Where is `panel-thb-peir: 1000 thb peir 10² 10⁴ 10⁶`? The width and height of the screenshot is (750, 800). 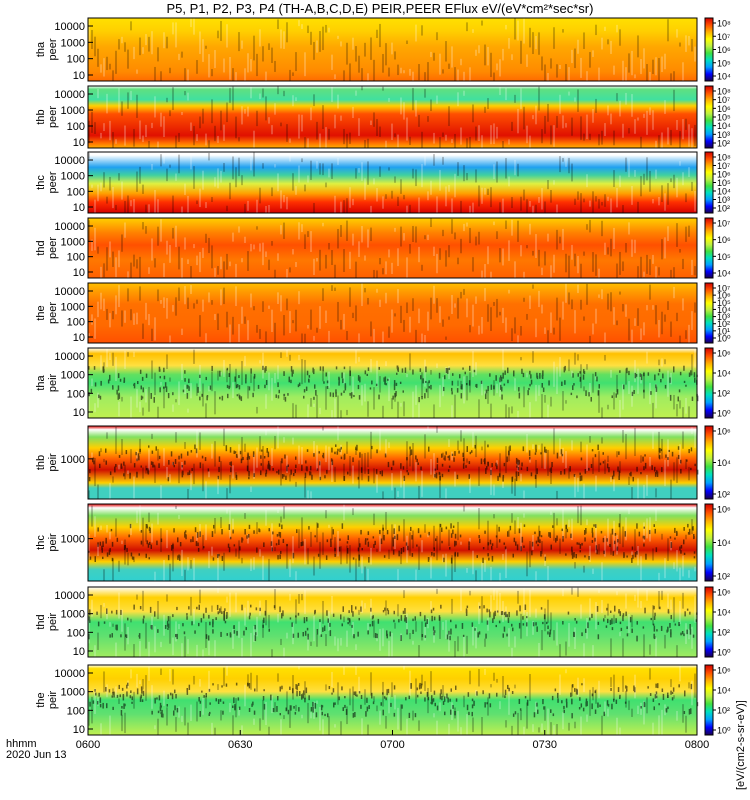
panel-thb-peir: 1000 thb peir 10² 10⁴ 10⁶ is located at coordinates (383, 462).